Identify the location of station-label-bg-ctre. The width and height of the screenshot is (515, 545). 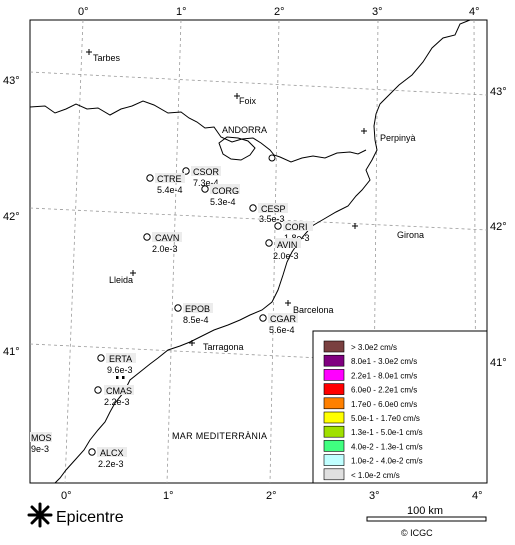
(170, 178).